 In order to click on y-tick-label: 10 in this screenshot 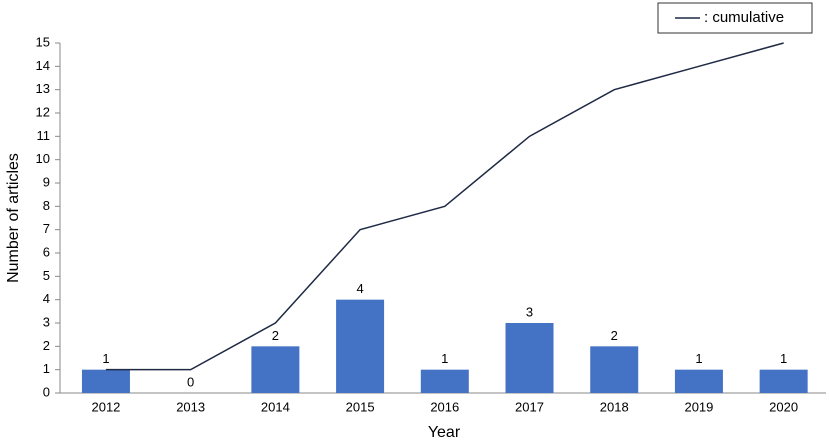, I will do `click(43, 158)`.